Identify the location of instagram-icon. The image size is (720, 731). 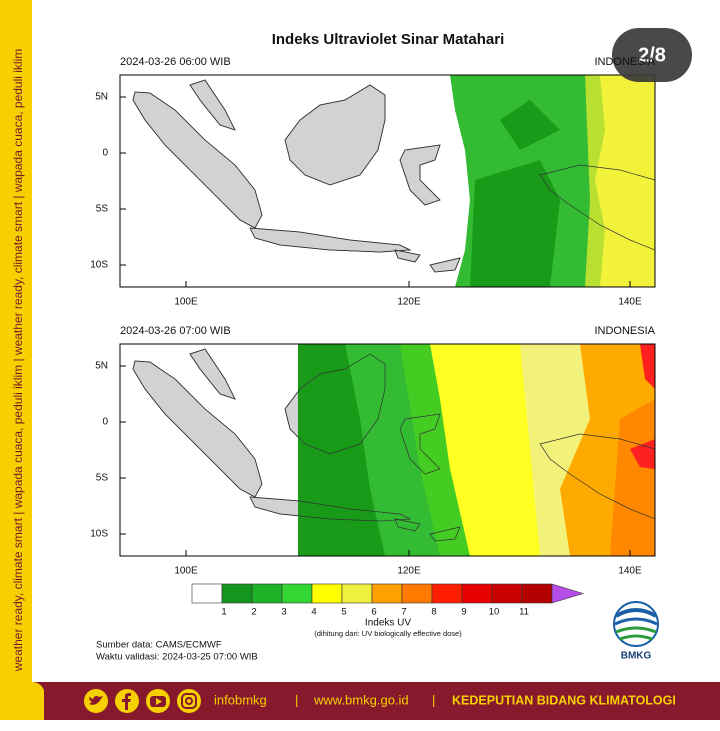
(189, 701).